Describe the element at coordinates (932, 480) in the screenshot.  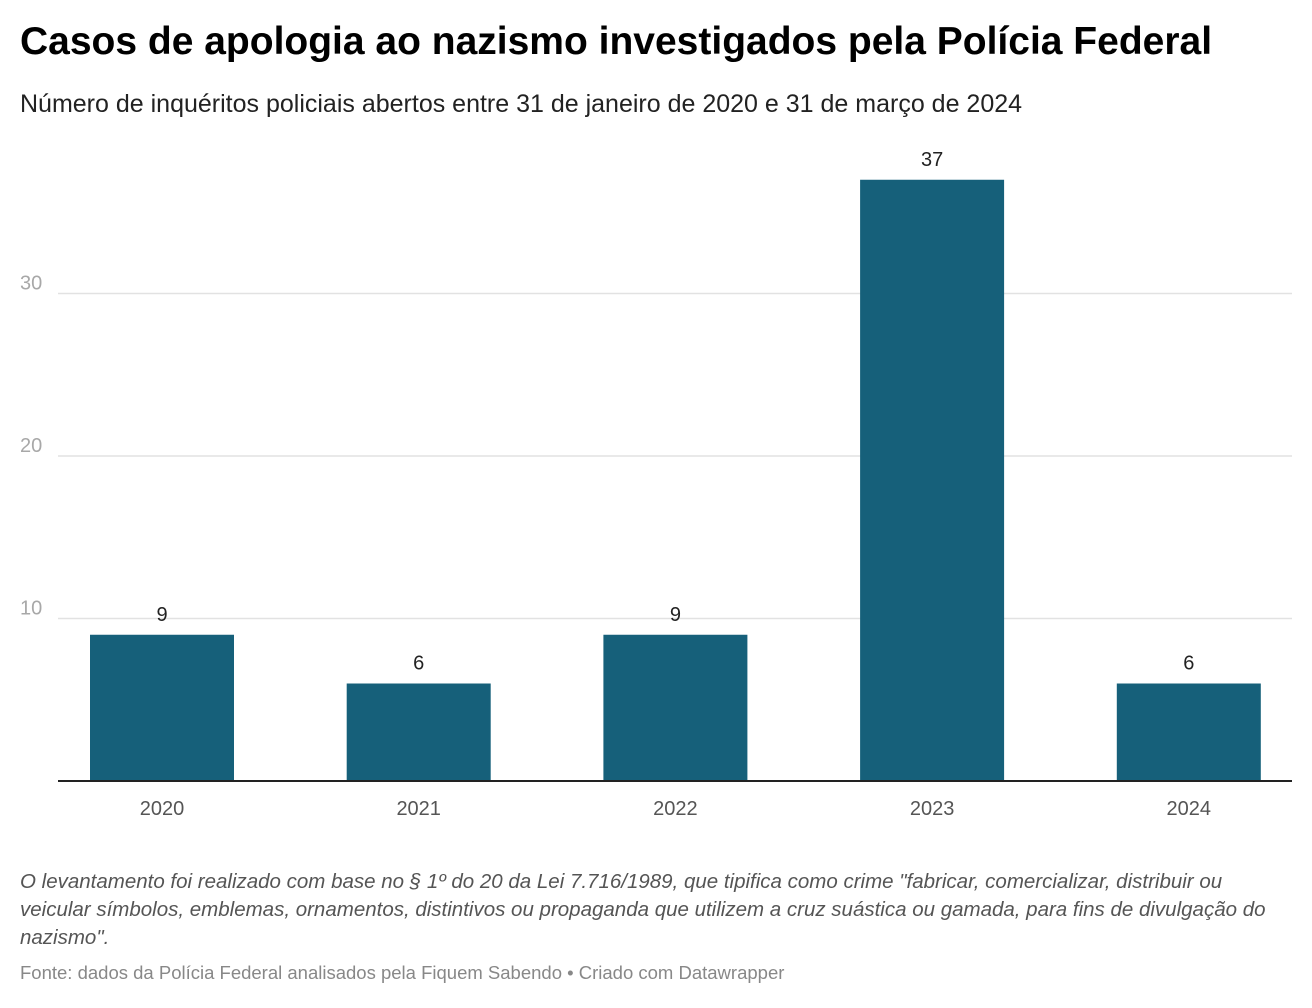
I see `bar-2023` at that location.